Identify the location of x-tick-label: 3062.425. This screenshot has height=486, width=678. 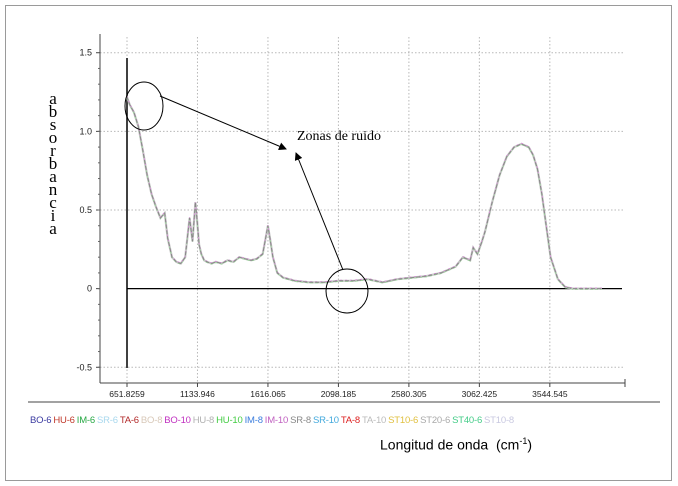
(480, 394).